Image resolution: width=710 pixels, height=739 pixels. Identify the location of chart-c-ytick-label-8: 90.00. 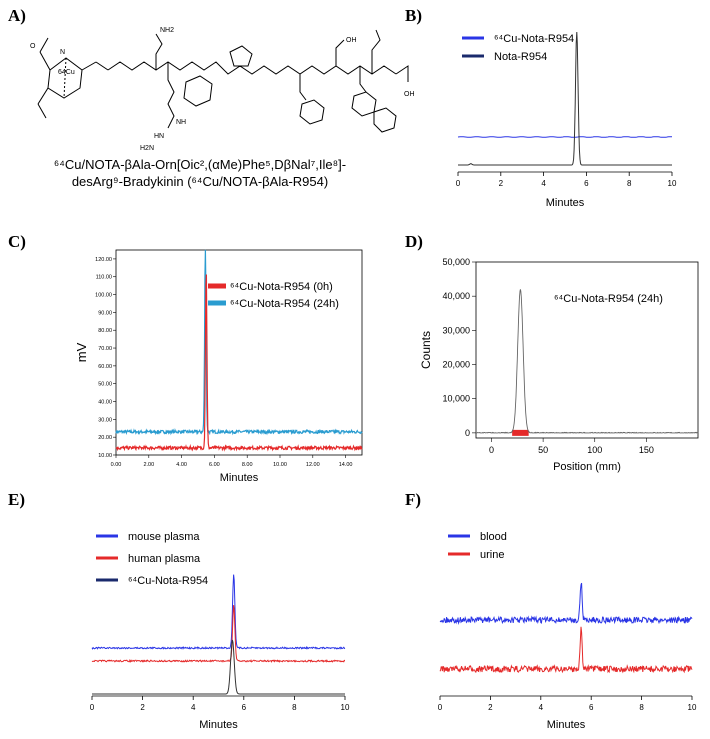
(105, 313).